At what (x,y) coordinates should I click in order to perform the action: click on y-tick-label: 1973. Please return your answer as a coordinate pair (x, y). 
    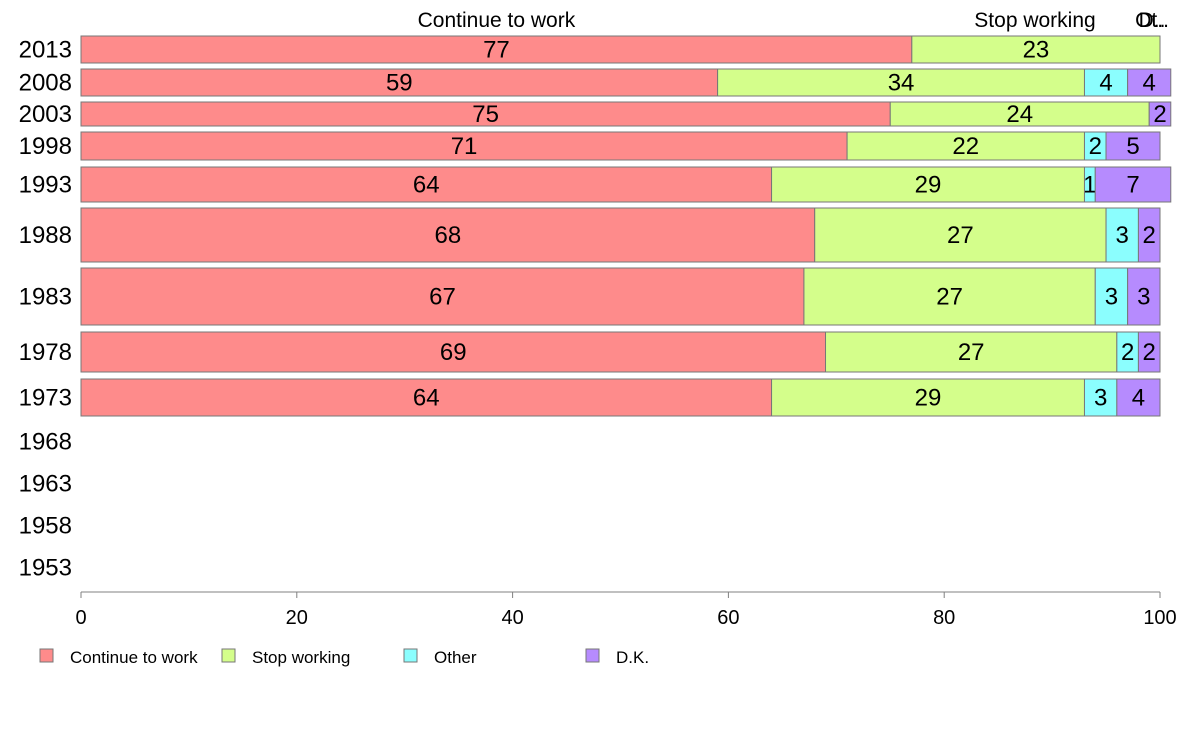
    Looking at the image, I should click on (45, 398).